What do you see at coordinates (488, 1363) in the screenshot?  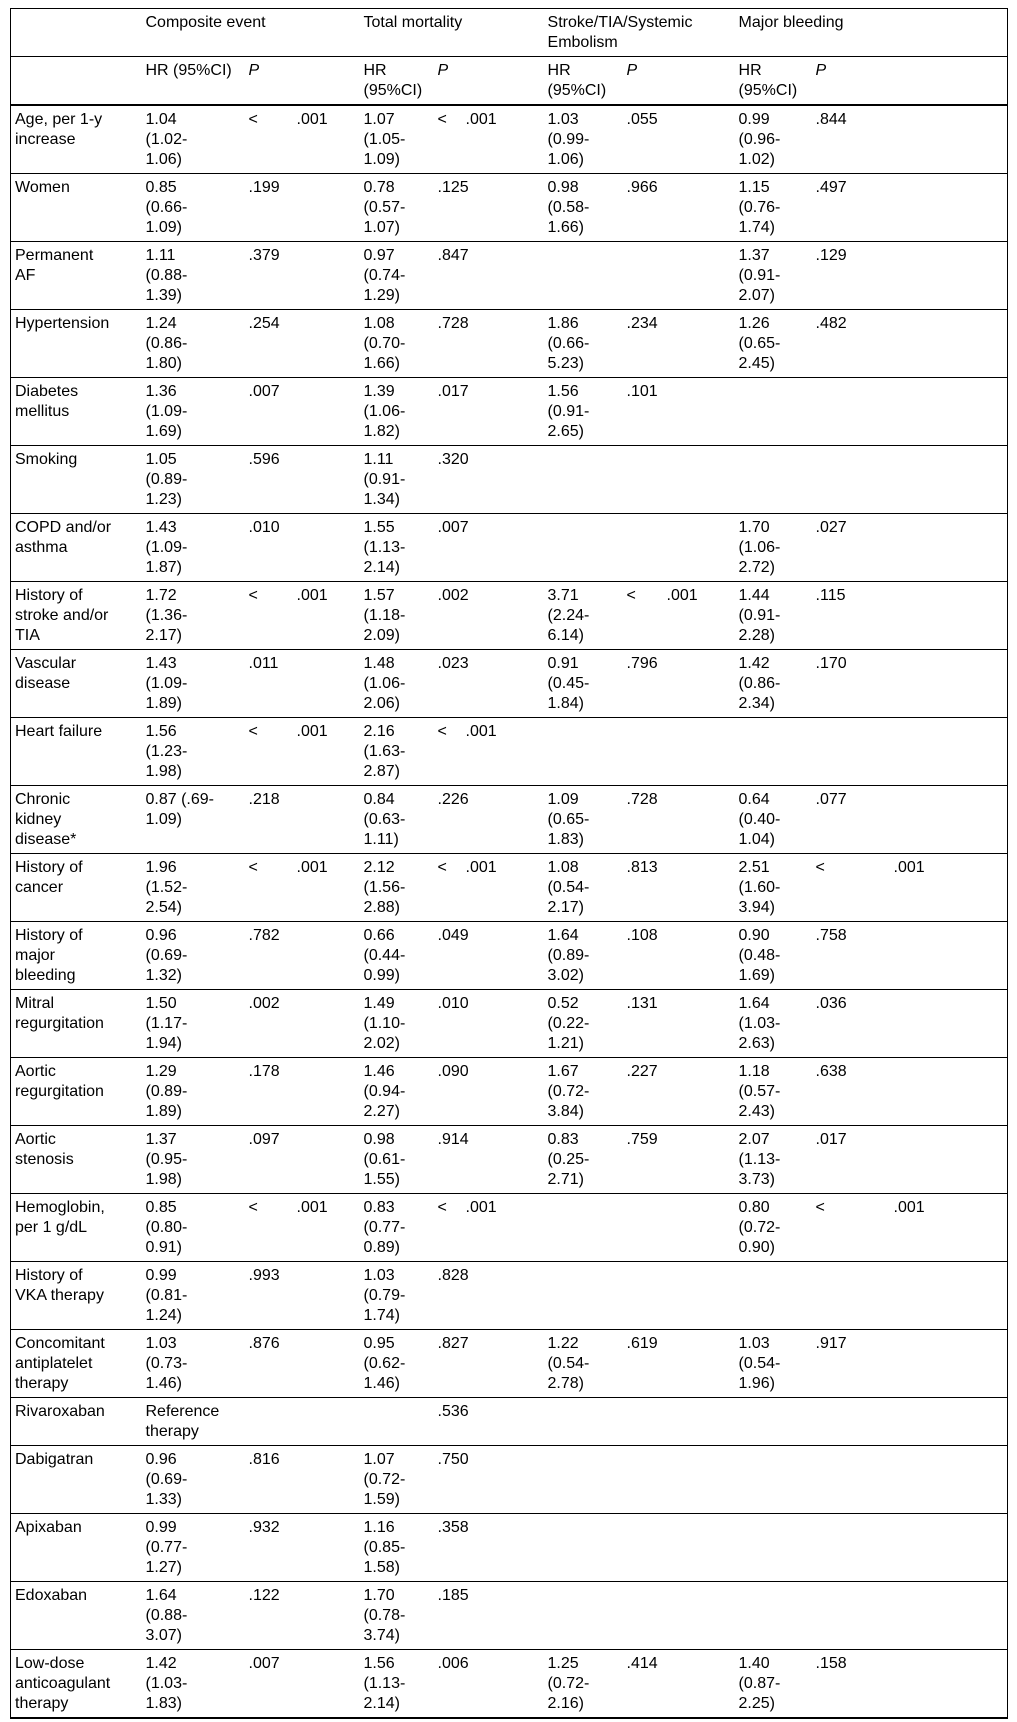 I see `p-cell: .827` at bounding box center [488, 1363].